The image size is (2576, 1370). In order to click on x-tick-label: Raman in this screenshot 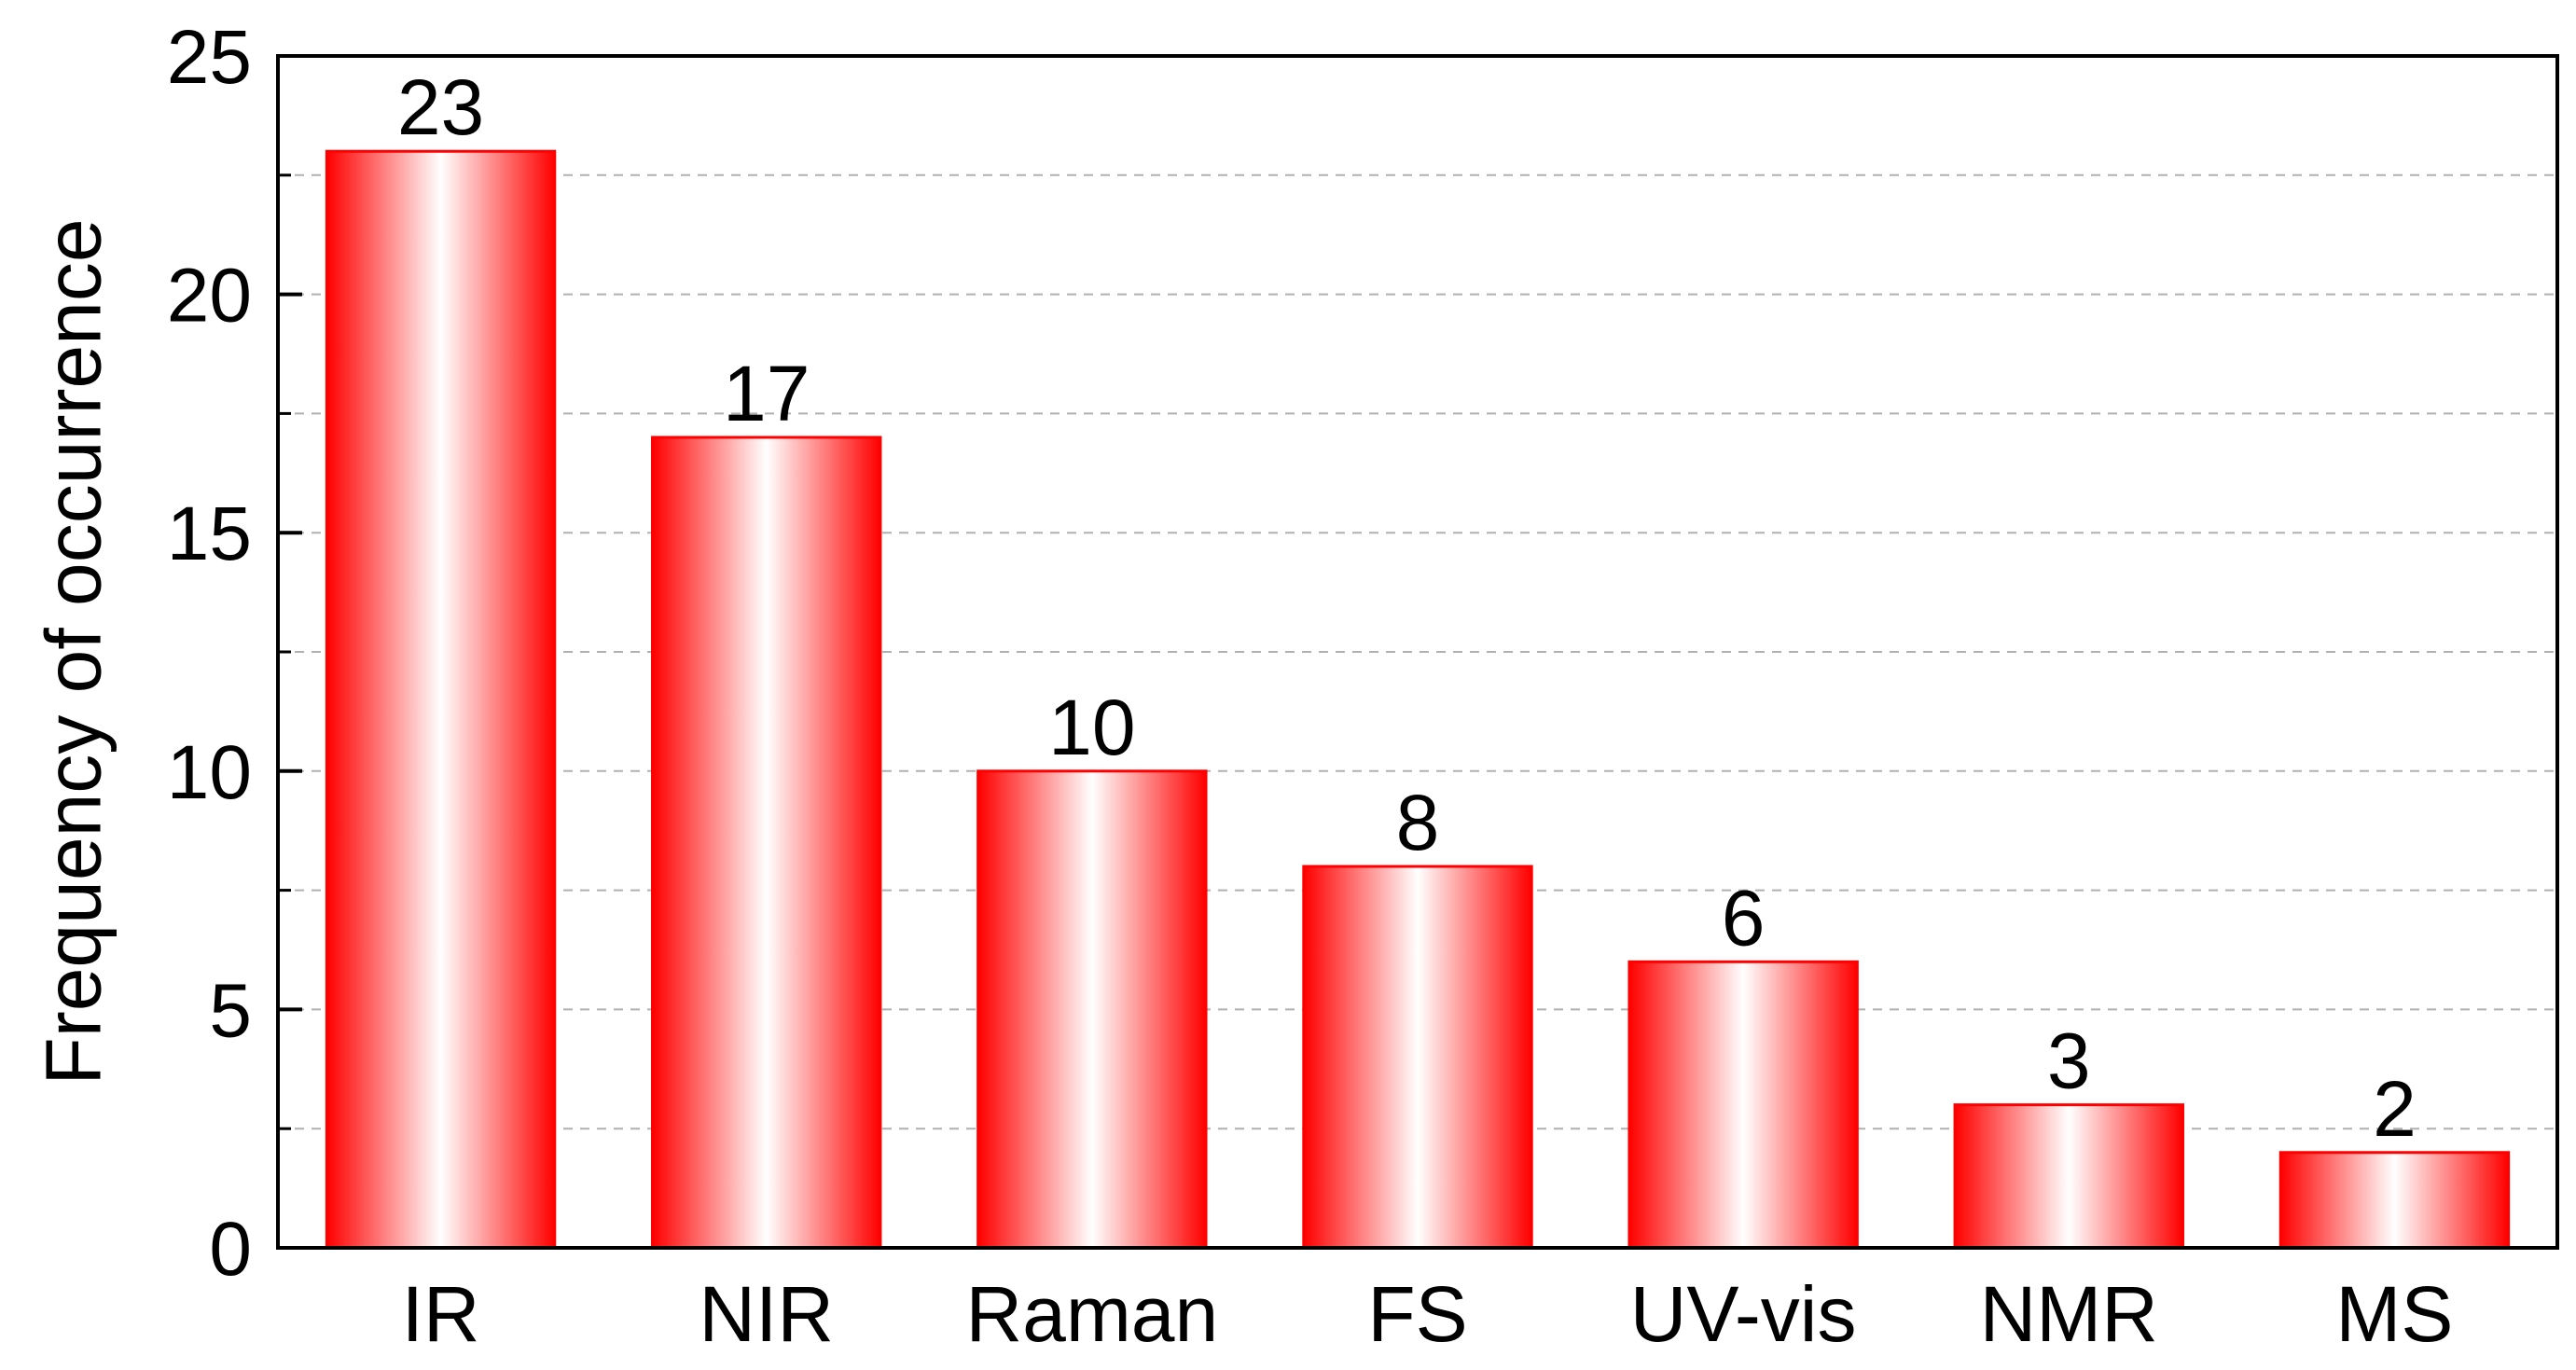, I will do `click(1091, 1314)`.